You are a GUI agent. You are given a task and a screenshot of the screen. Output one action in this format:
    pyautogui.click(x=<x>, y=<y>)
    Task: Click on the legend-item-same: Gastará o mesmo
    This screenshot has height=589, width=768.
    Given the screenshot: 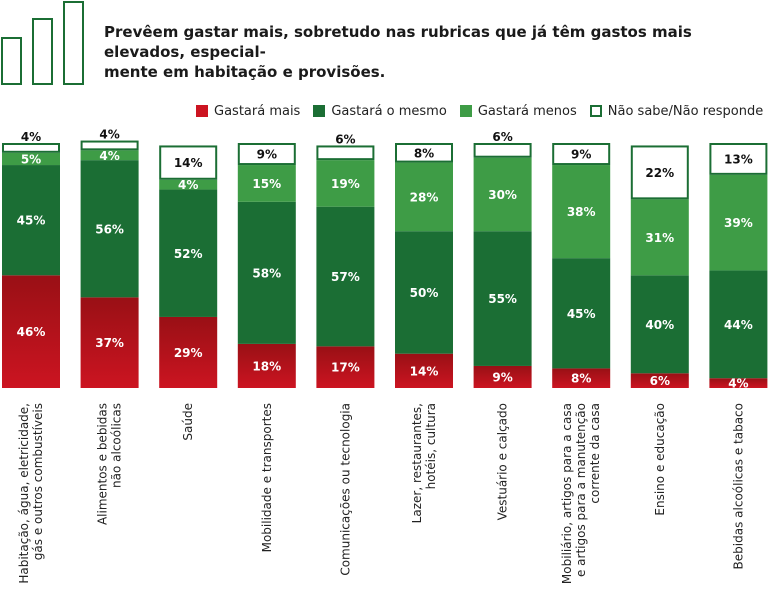 What is the action you would take?
    pyautogui.click(x=380, y=111)
    